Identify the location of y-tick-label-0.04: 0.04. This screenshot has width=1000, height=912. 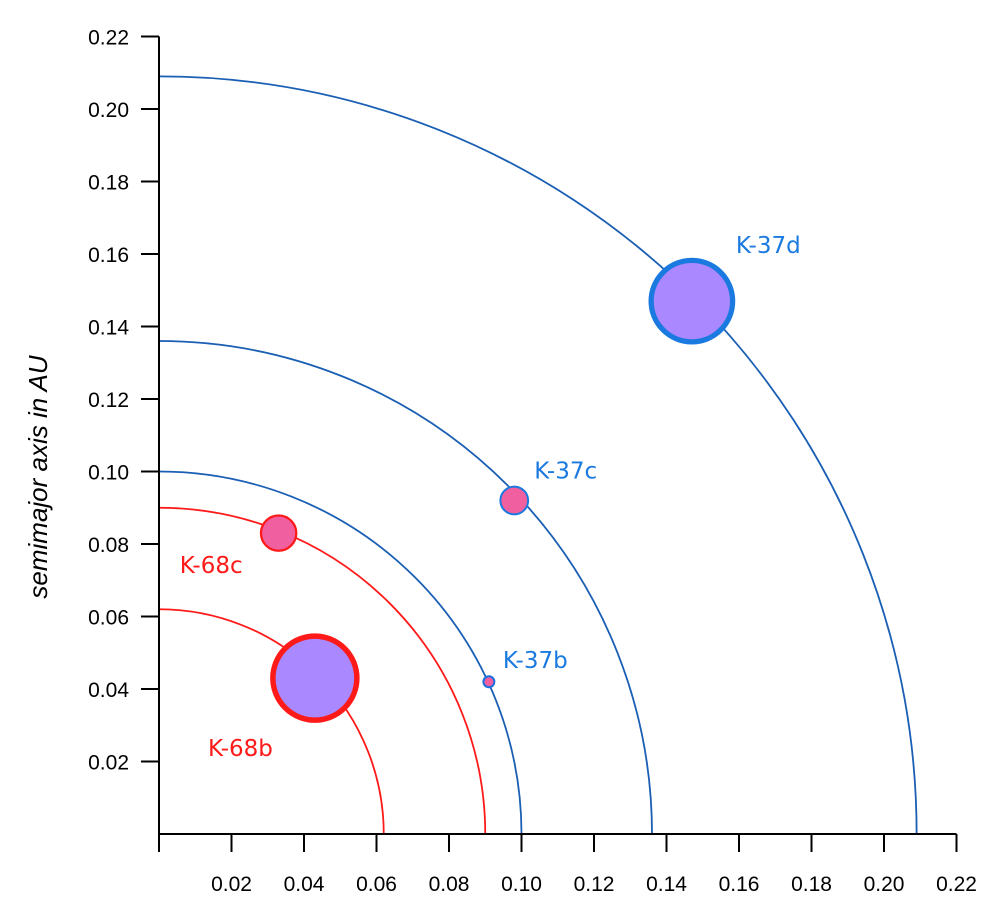
(108, 690).